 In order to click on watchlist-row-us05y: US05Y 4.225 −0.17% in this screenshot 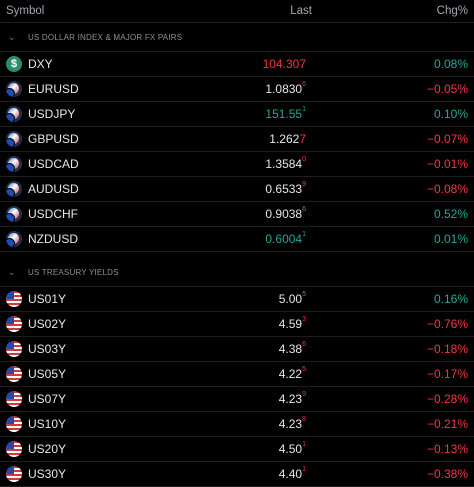, I will do `click(237, 374)`.